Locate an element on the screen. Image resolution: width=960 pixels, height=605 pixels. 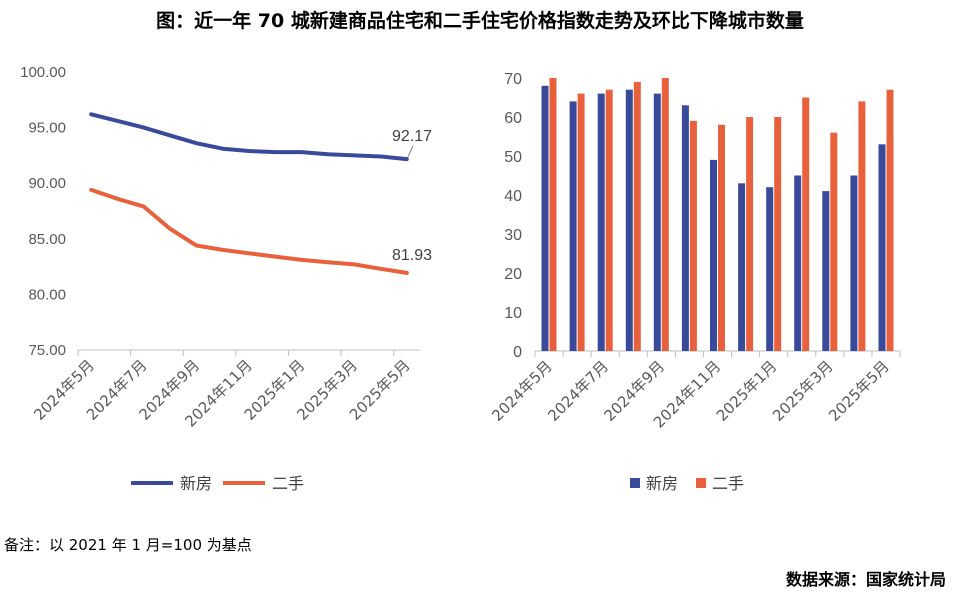
leader-line is located at coordinates (410, 151).